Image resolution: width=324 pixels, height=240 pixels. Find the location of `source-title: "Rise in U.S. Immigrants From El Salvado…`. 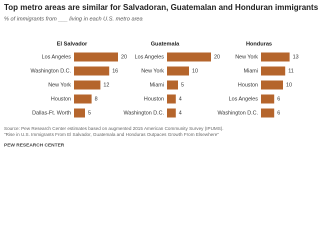

source-title: "Rise in U.S. Immigrants From El Salvado… is located at coordinates (111, 134).